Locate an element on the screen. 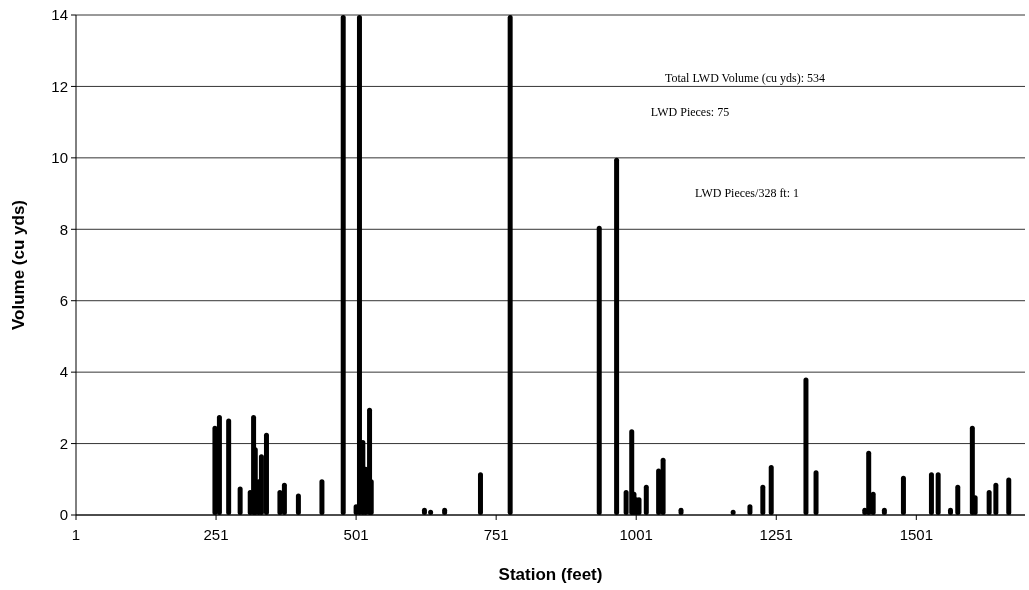  x-tick-label: 1 is located at coordinates (76, 534).